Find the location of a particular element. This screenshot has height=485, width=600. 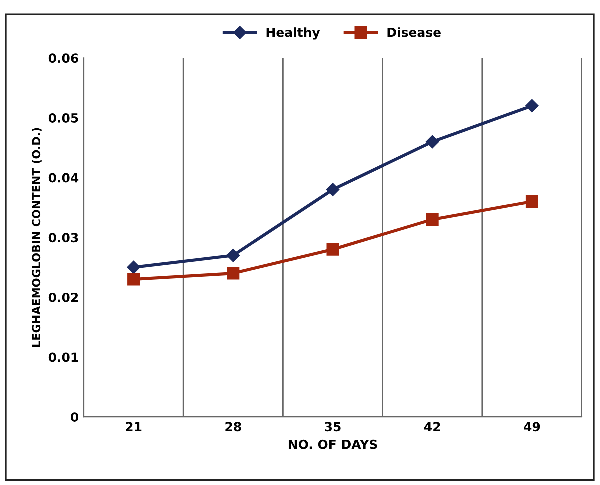

legend-label: Healthy is located at coordinates (293, 34).